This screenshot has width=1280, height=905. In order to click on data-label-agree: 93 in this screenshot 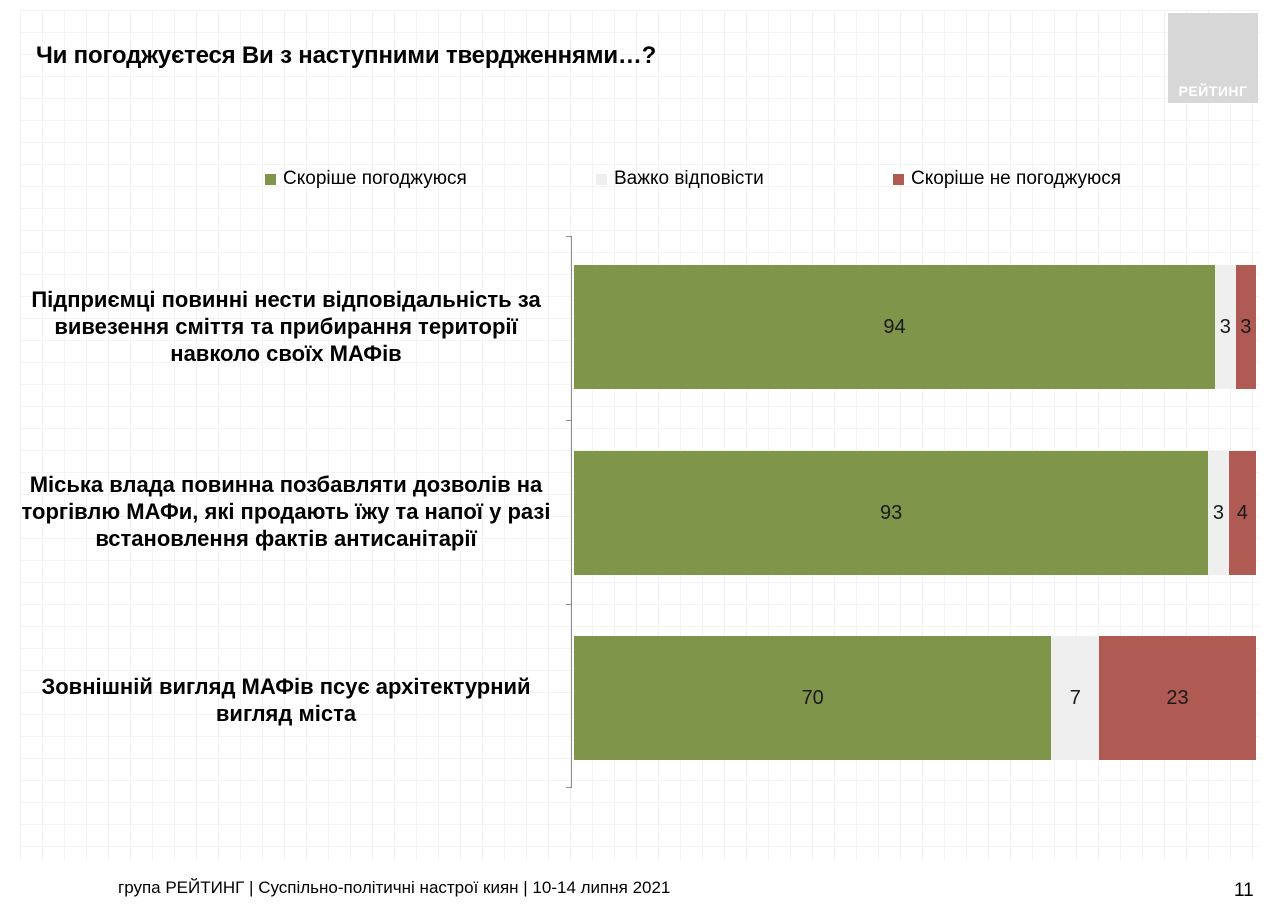, I will do `click(891, 512)`.